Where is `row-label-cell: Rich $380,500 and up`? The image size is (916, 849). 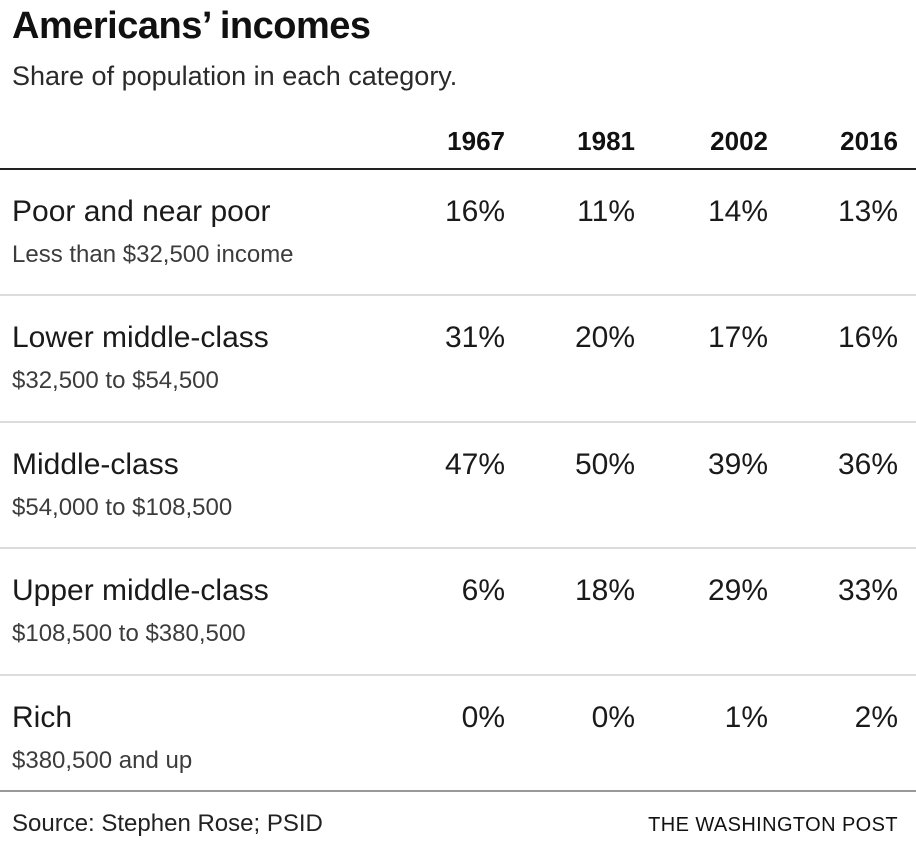
row-label-cell: Rich $380,500 and up is located at coordinates (193, 737).